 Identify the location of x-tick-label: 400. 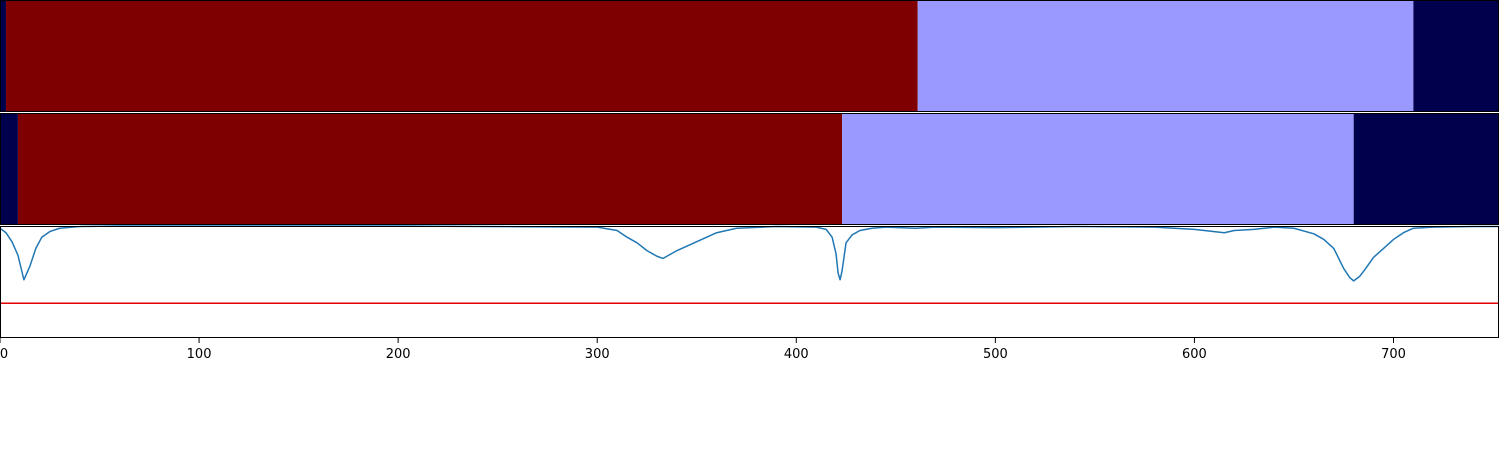
(796, 354).